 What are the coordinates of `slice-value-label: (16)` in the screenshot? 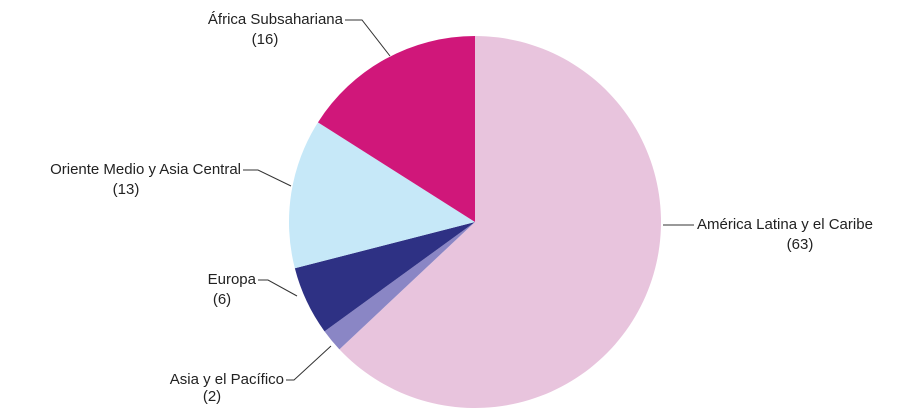 It's located at (265, 39).